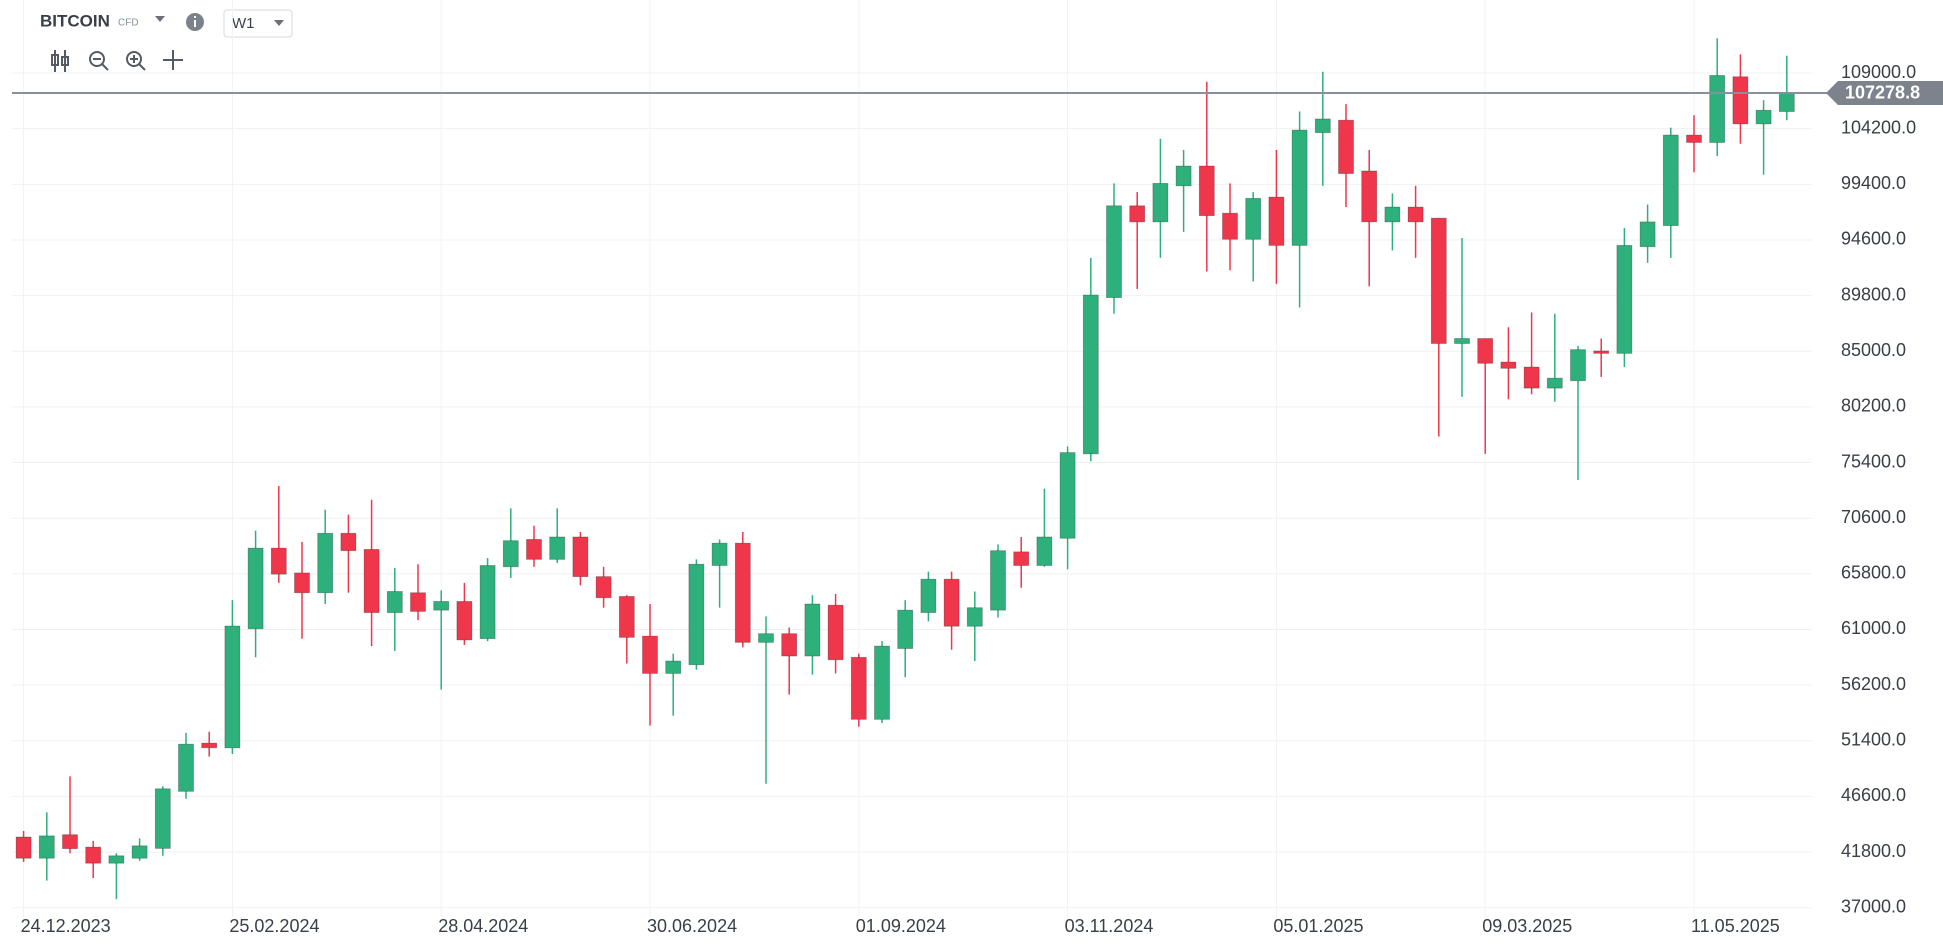 Image resolution: width=1943 pixels, height=946 pixels. What do you see at coordinates (173, 60) in the screenshot?
I see `pan-button` at bounding box center [173, 60].